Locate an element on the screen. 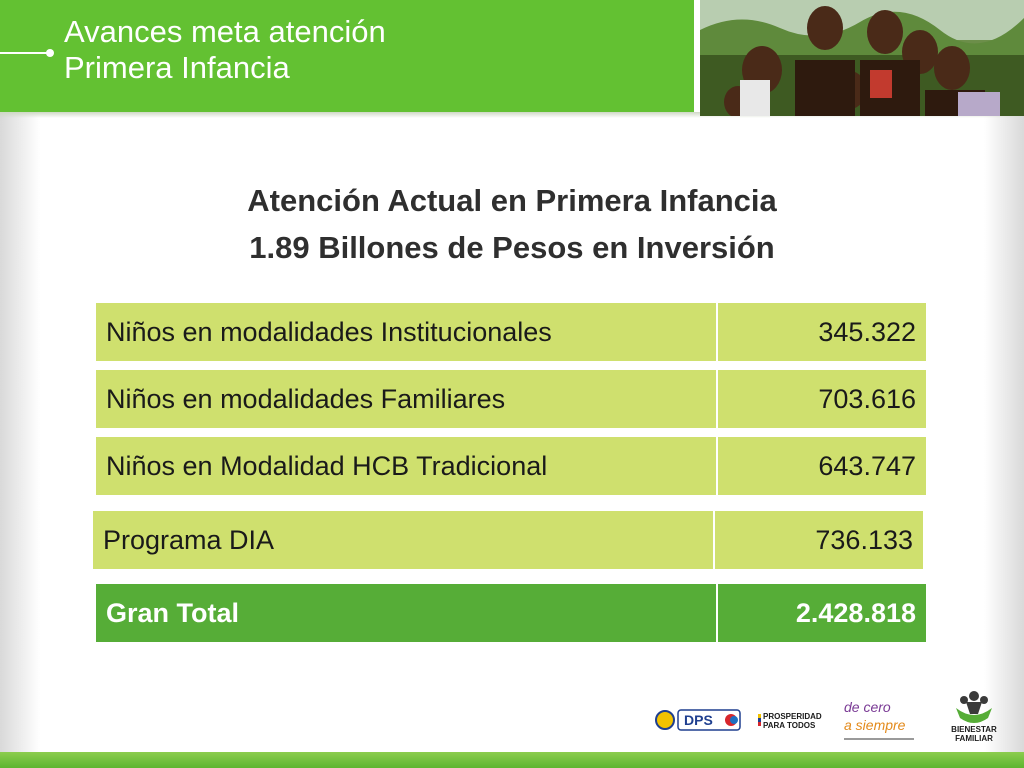 The width and height of the screenshot is (1024, 768). row-label: Programa DIA is located at coordinates (404, 540).